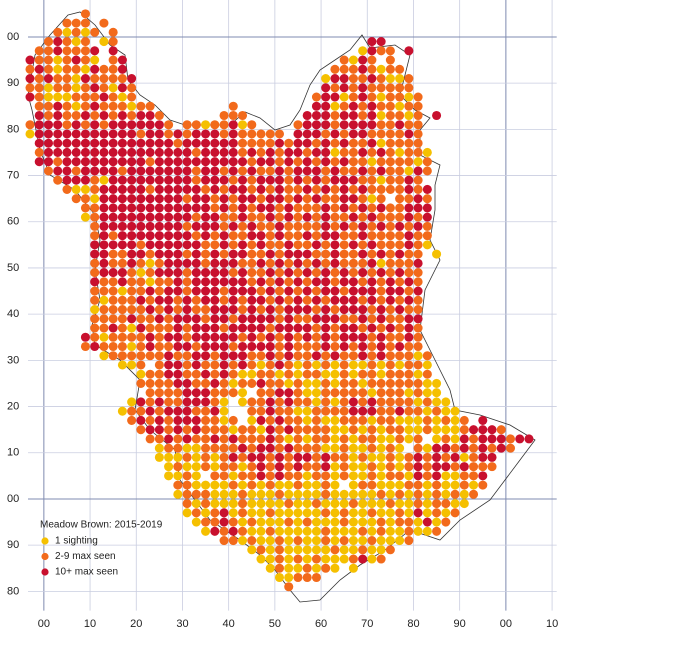  I want to click on y-tick-label: 80, so click(13, 591).